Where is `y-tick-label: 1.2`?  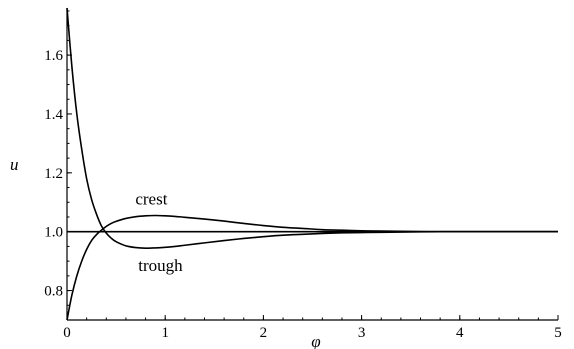 y-tick-label: 1.2 is located at coordinates (53, 174).